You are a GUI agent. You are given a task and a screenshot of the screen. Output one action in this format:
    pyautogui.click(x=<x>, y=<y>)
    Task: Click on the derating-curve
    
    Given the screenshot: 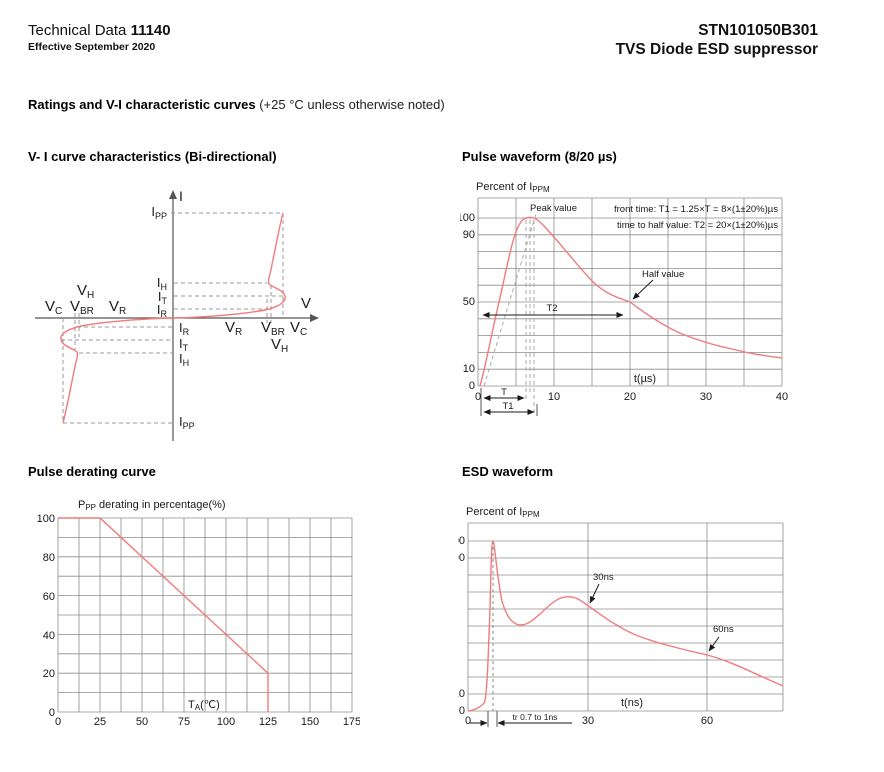 What is the action you would take?
    pyautogui.click(x=163, y=614)
    